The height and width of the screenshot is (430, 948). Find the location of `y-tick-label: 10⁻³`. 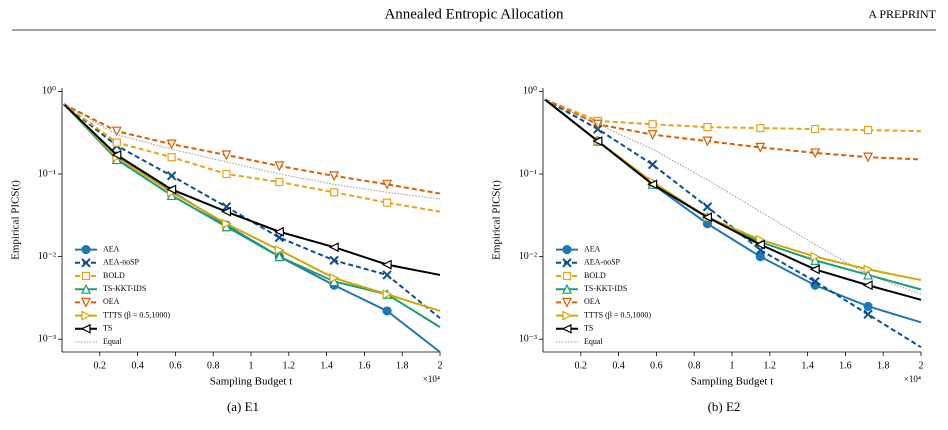

y-tick-label: 10⁻³ is located at coordinates (528, 339).